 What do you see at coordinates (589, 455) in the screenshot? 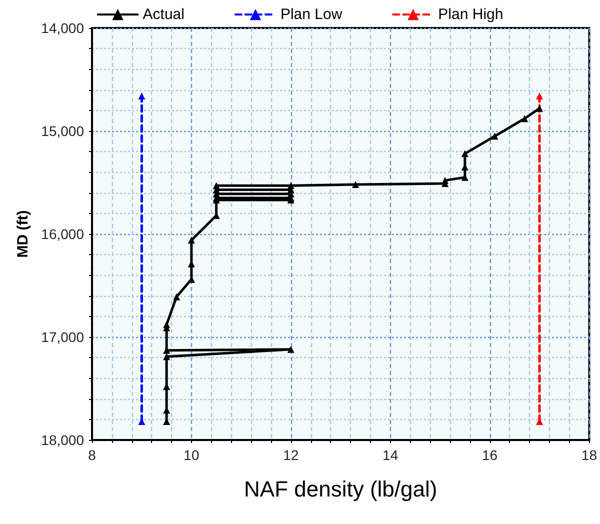
I see `x-tick-label: 18` at bounding box center [589, 455].